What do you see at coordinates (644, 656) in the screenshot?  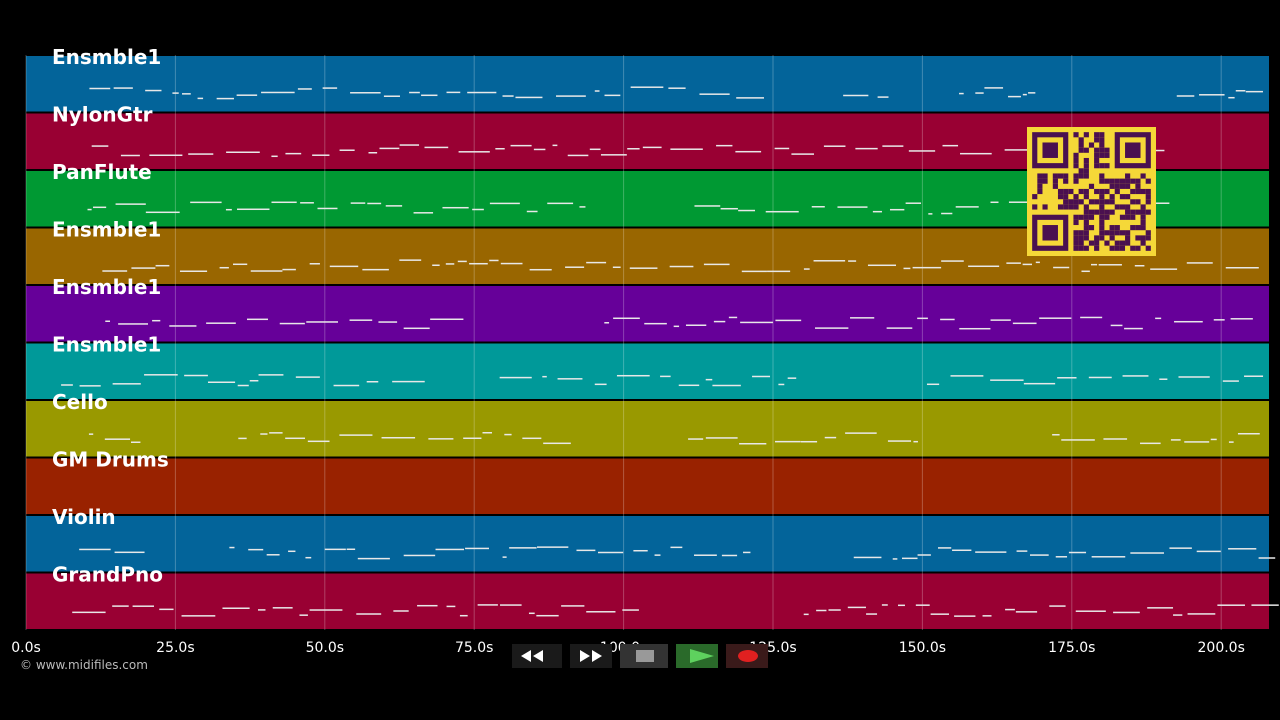 I see `stop-button` at bounding box center [644, 656].